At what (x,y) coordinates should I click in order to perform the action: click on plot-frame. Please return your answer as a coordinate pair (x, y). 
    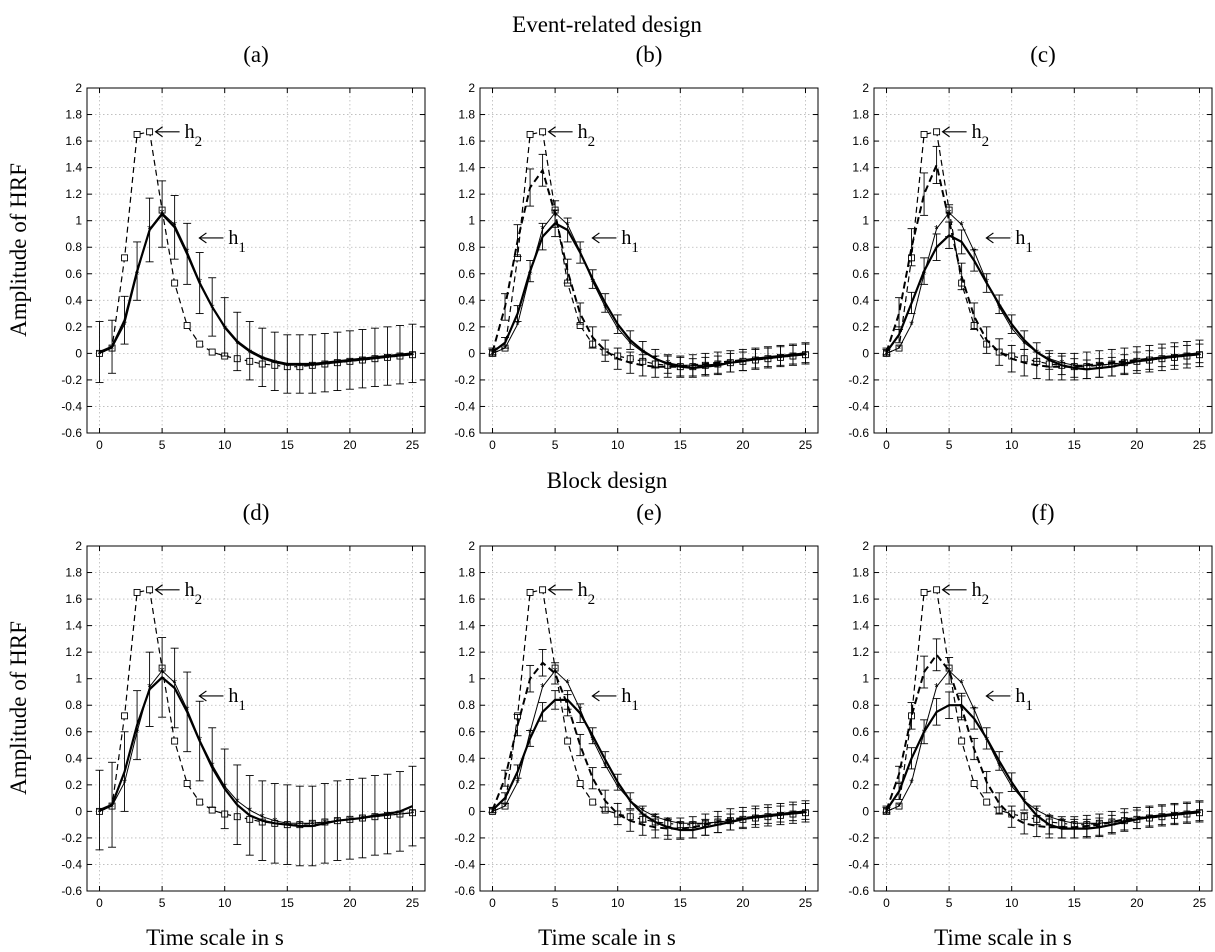
    Looking at the image, I should click on (649, 718).